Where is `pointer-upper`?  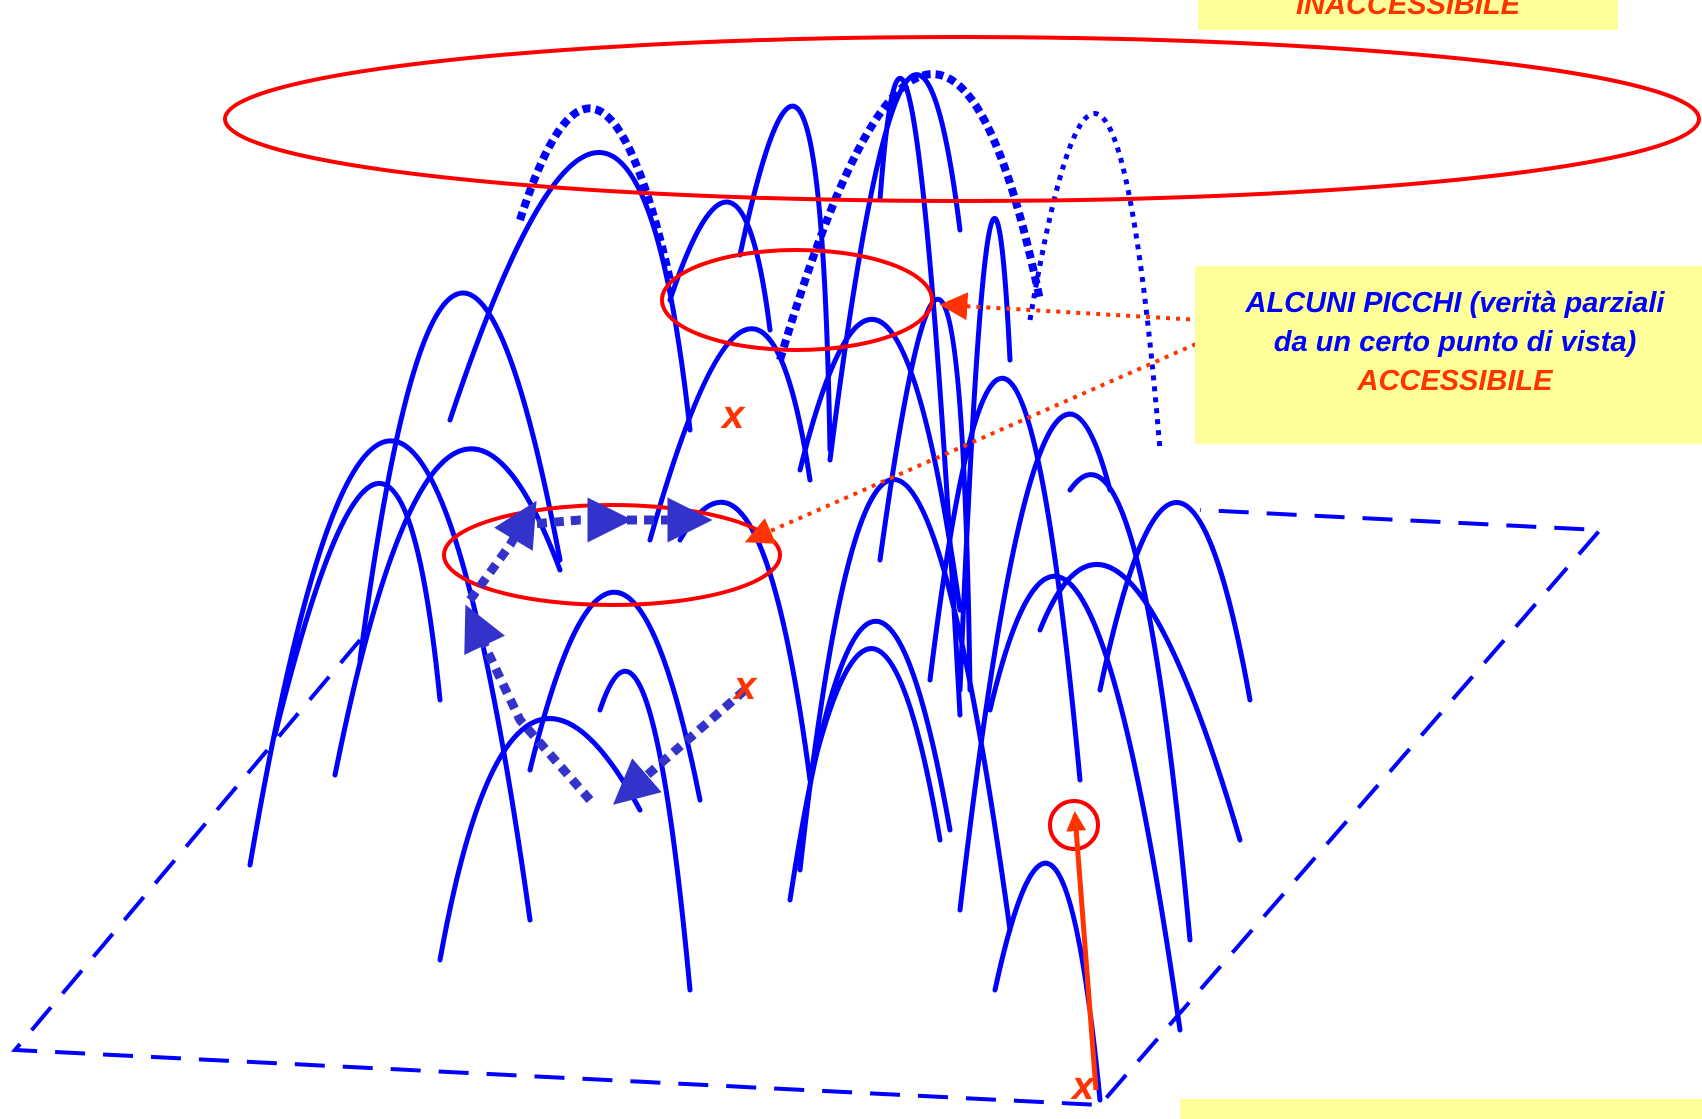 pointer-upper is located at coordinates (1070, 307).